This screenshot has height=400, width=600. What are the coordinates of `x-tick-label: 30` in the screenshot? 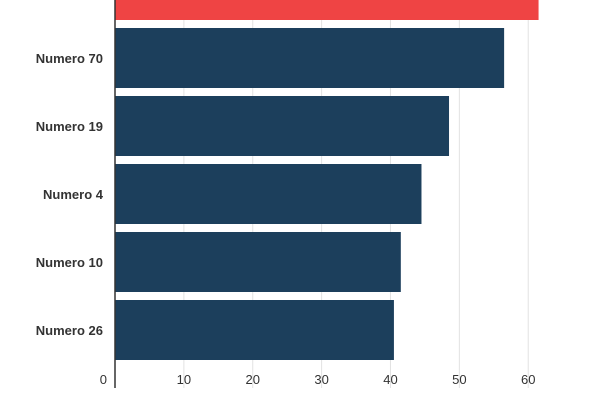 It's located at (321, 379).